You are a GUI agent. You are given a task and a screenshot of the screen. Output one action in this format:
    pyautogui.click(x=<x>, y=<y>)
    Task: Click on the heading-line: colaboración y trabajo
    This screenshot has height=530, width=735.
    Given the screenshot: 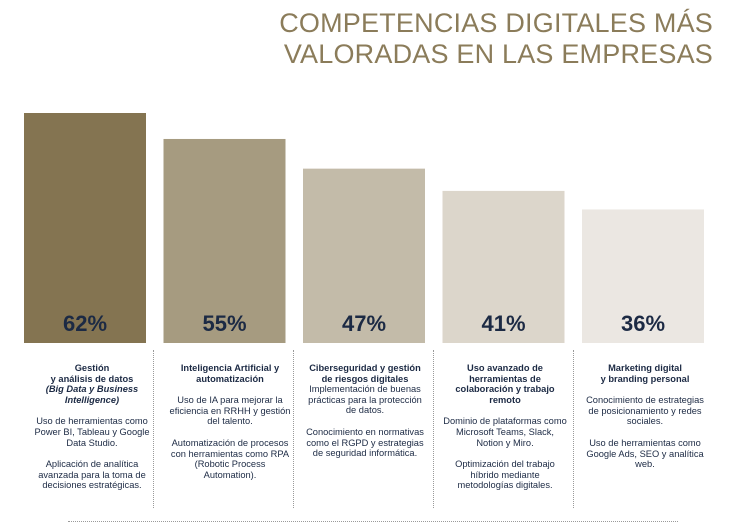 What is the action you would take?
    pyautogui.click(x=505, y=389)
    